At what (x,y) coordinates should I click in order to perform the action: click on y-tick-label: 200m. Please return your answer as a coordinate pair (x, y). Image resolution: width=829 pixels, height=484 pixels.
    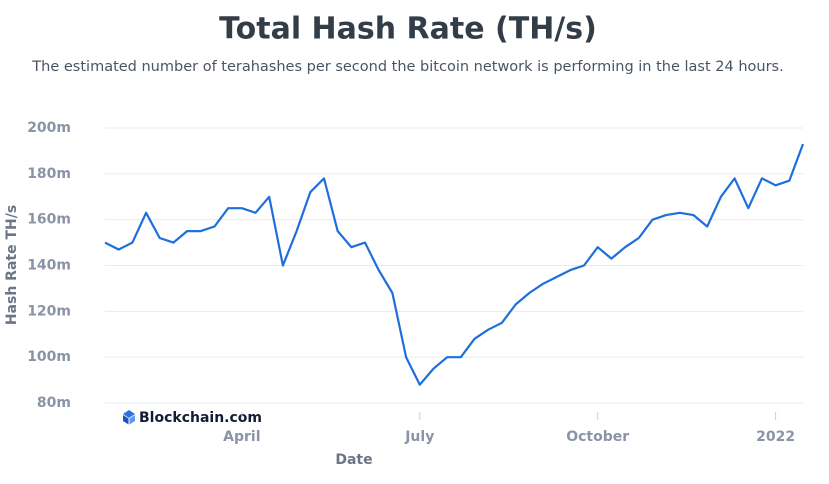
    Looking at the image, I should click on (49, 128).